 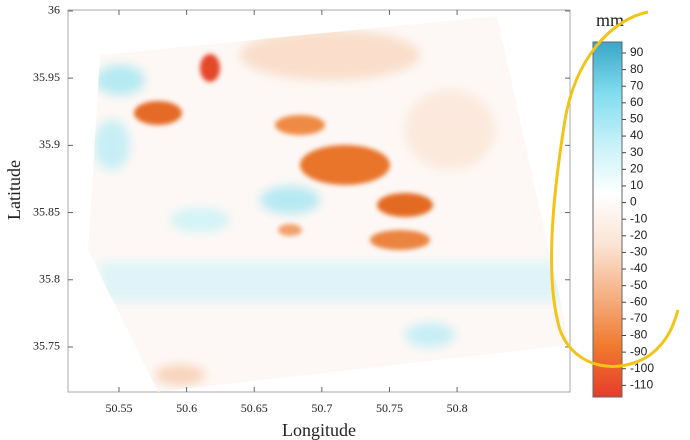 What do you see at coordinates (639, 235) in the screenshot?
I see `colorbar-tick-label: -20` at bounding box center [639, 235].